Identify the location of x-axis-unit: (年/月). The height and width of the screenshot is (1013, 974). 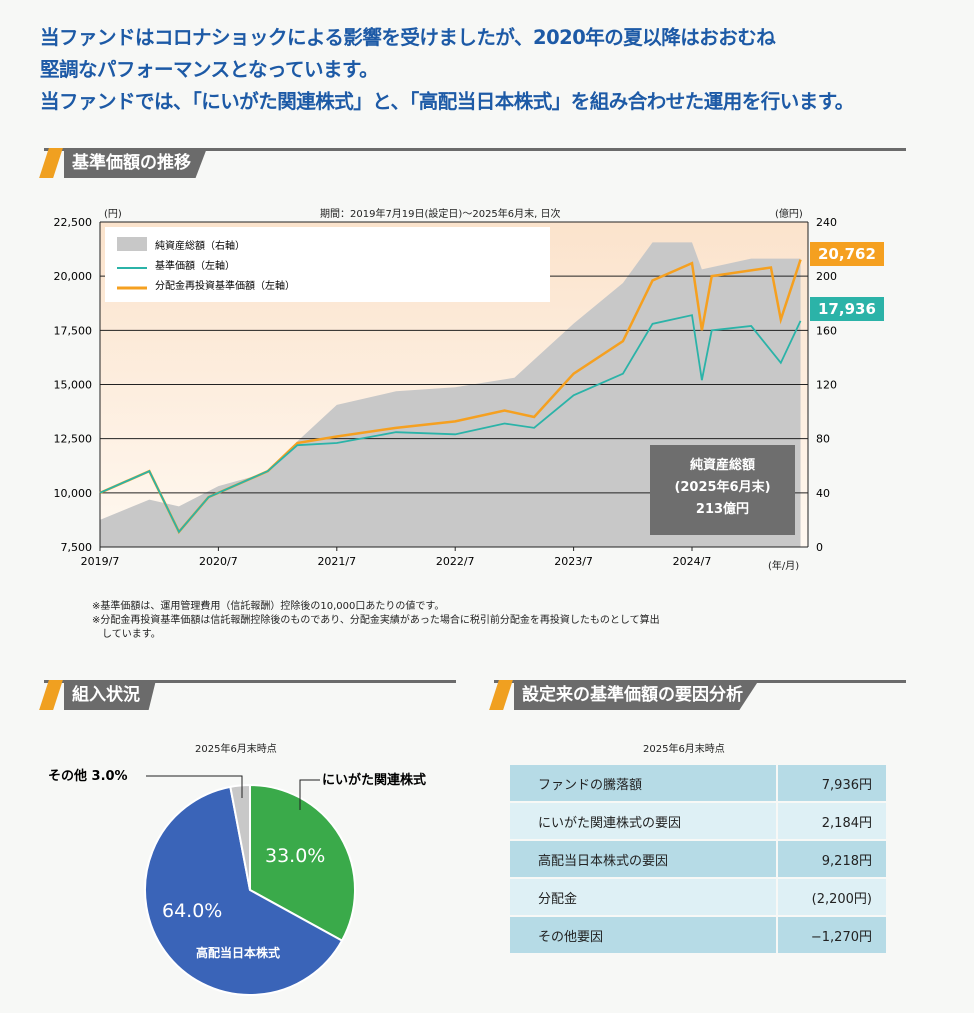
(784, 566).